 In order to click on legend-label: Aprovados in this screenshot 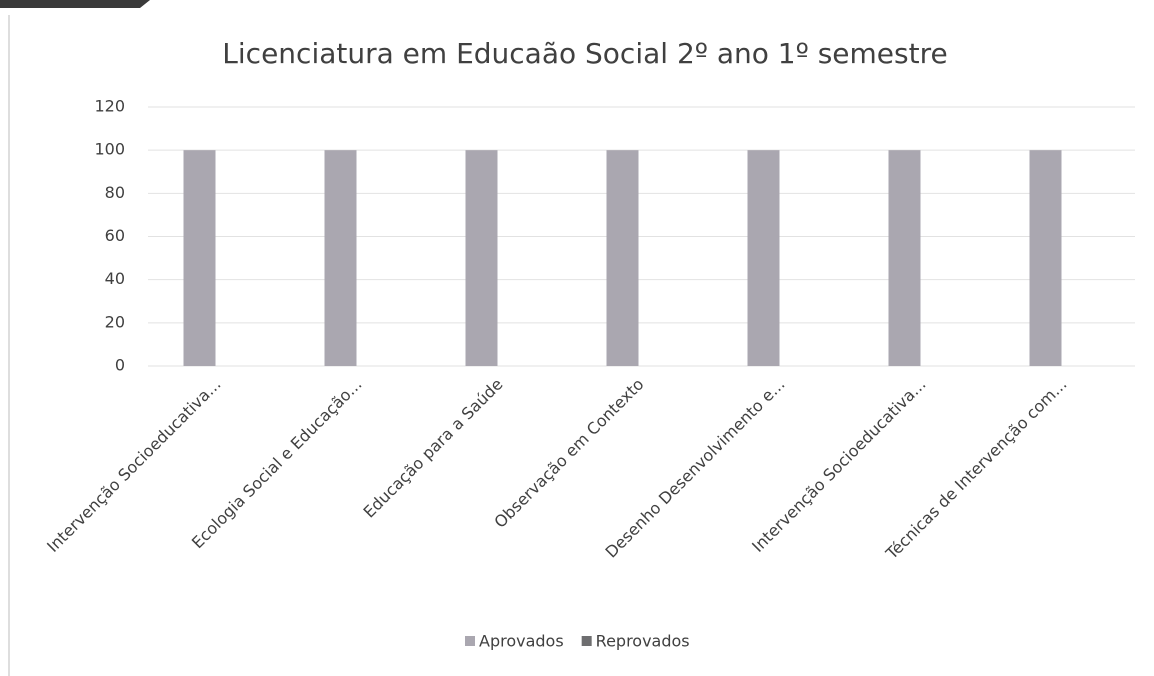, I will do `click(521, 641)`.